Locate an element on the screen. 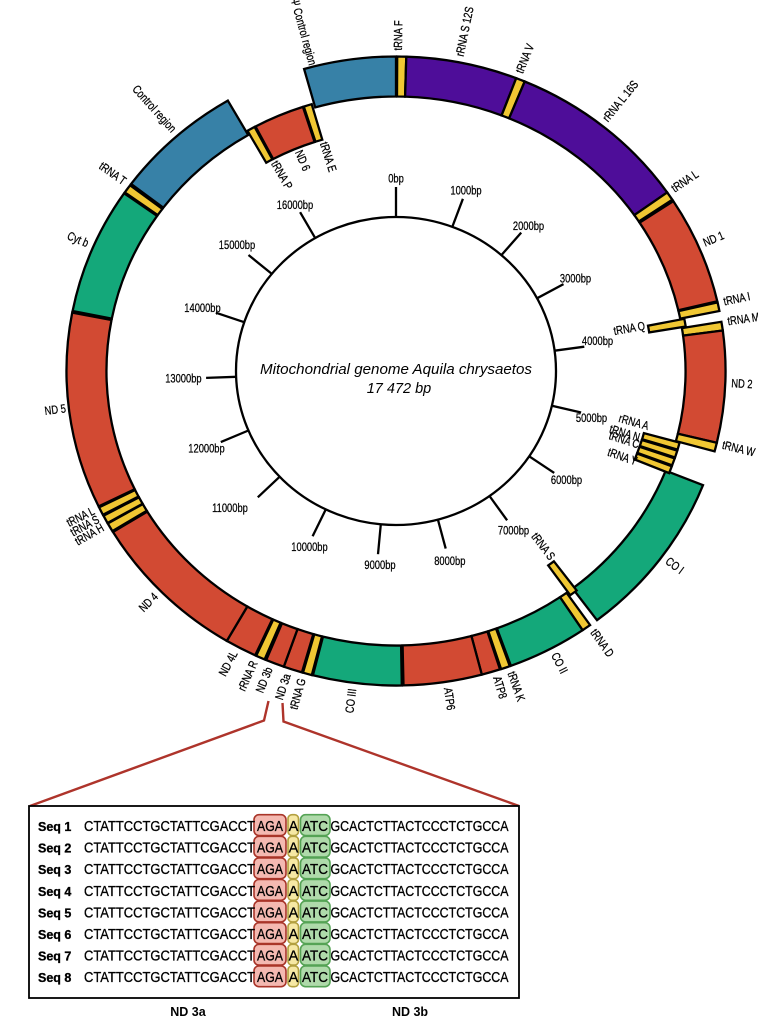 The height and width of the screenshot is (1029, 758). svg-text: tRNA Q is located at coordinates (630, 329).